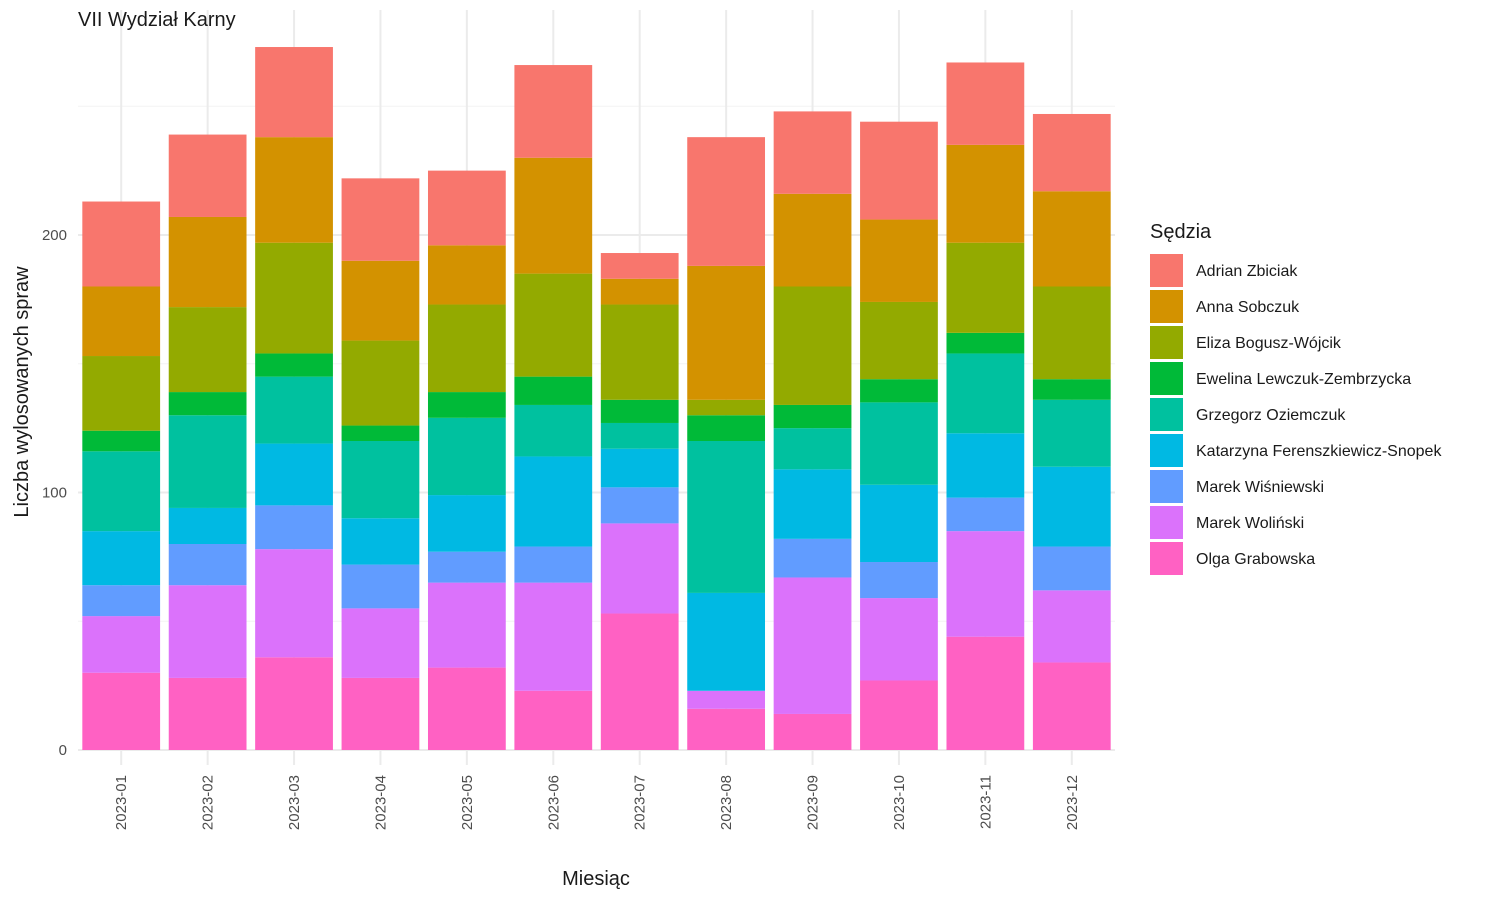 The image size is (1500, 900). Describe the element at coordinates (208, 802) in the screenshot. I see `x-tick-label: 2023-02` at that location.